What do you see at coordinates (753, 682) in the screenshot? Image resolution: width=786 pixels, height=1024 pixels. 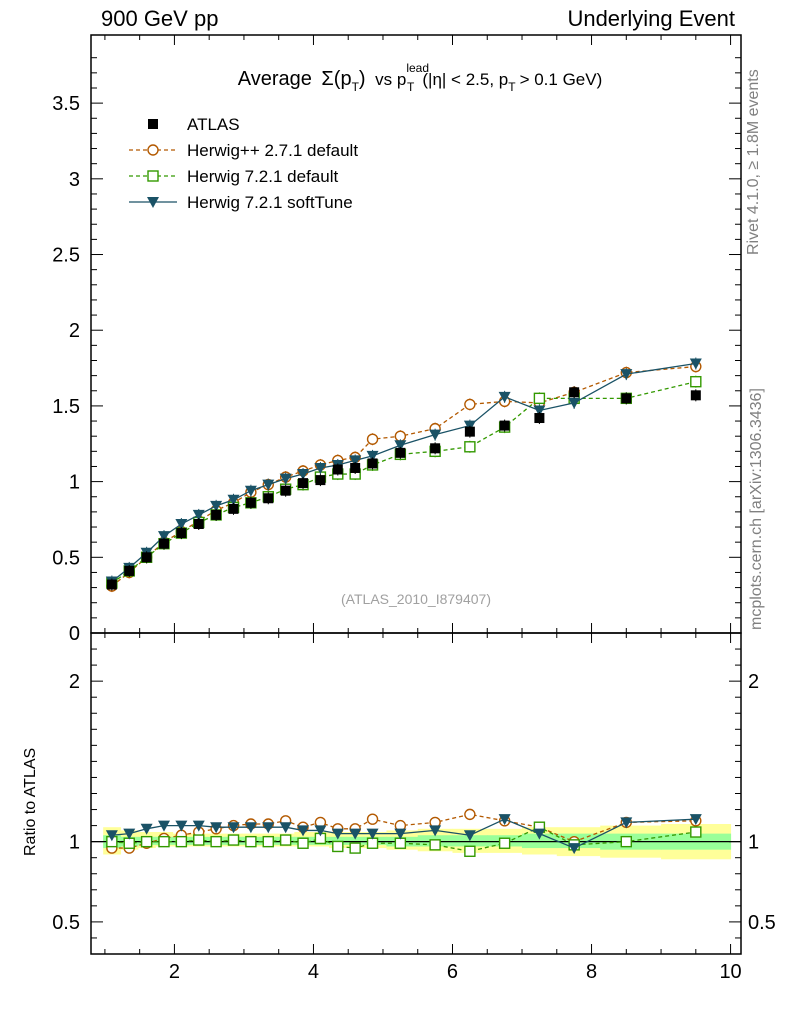 I see `ratio-y-tick-label-right: 2` at bounding box center [753, 682].